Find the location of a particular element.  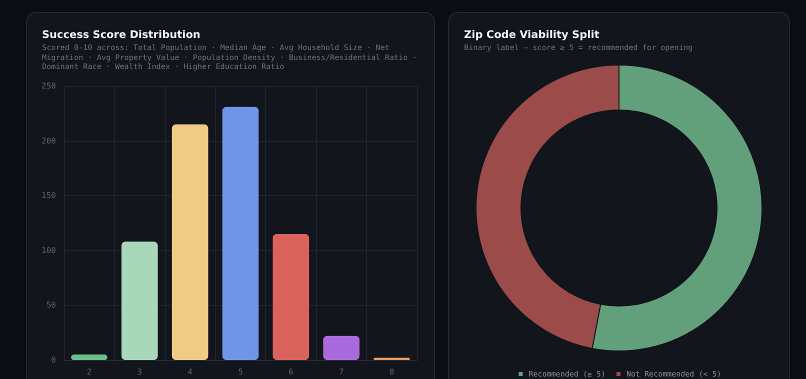

y-tick-label: 250 is located at coordinates (49, 86).